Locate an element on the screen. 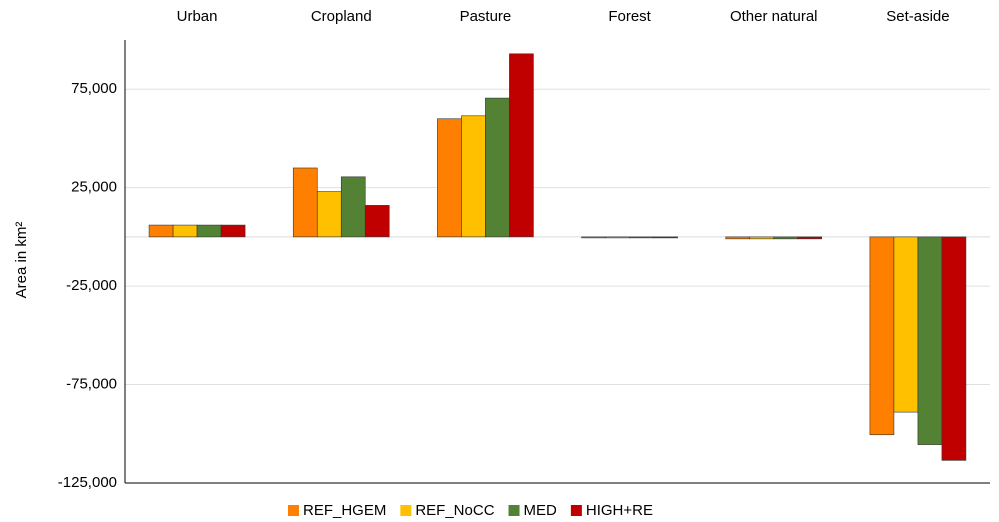 Image resolution: width=999 pixels, height=522 pixels. category-label: Urban is located at coordinates (197, 16).